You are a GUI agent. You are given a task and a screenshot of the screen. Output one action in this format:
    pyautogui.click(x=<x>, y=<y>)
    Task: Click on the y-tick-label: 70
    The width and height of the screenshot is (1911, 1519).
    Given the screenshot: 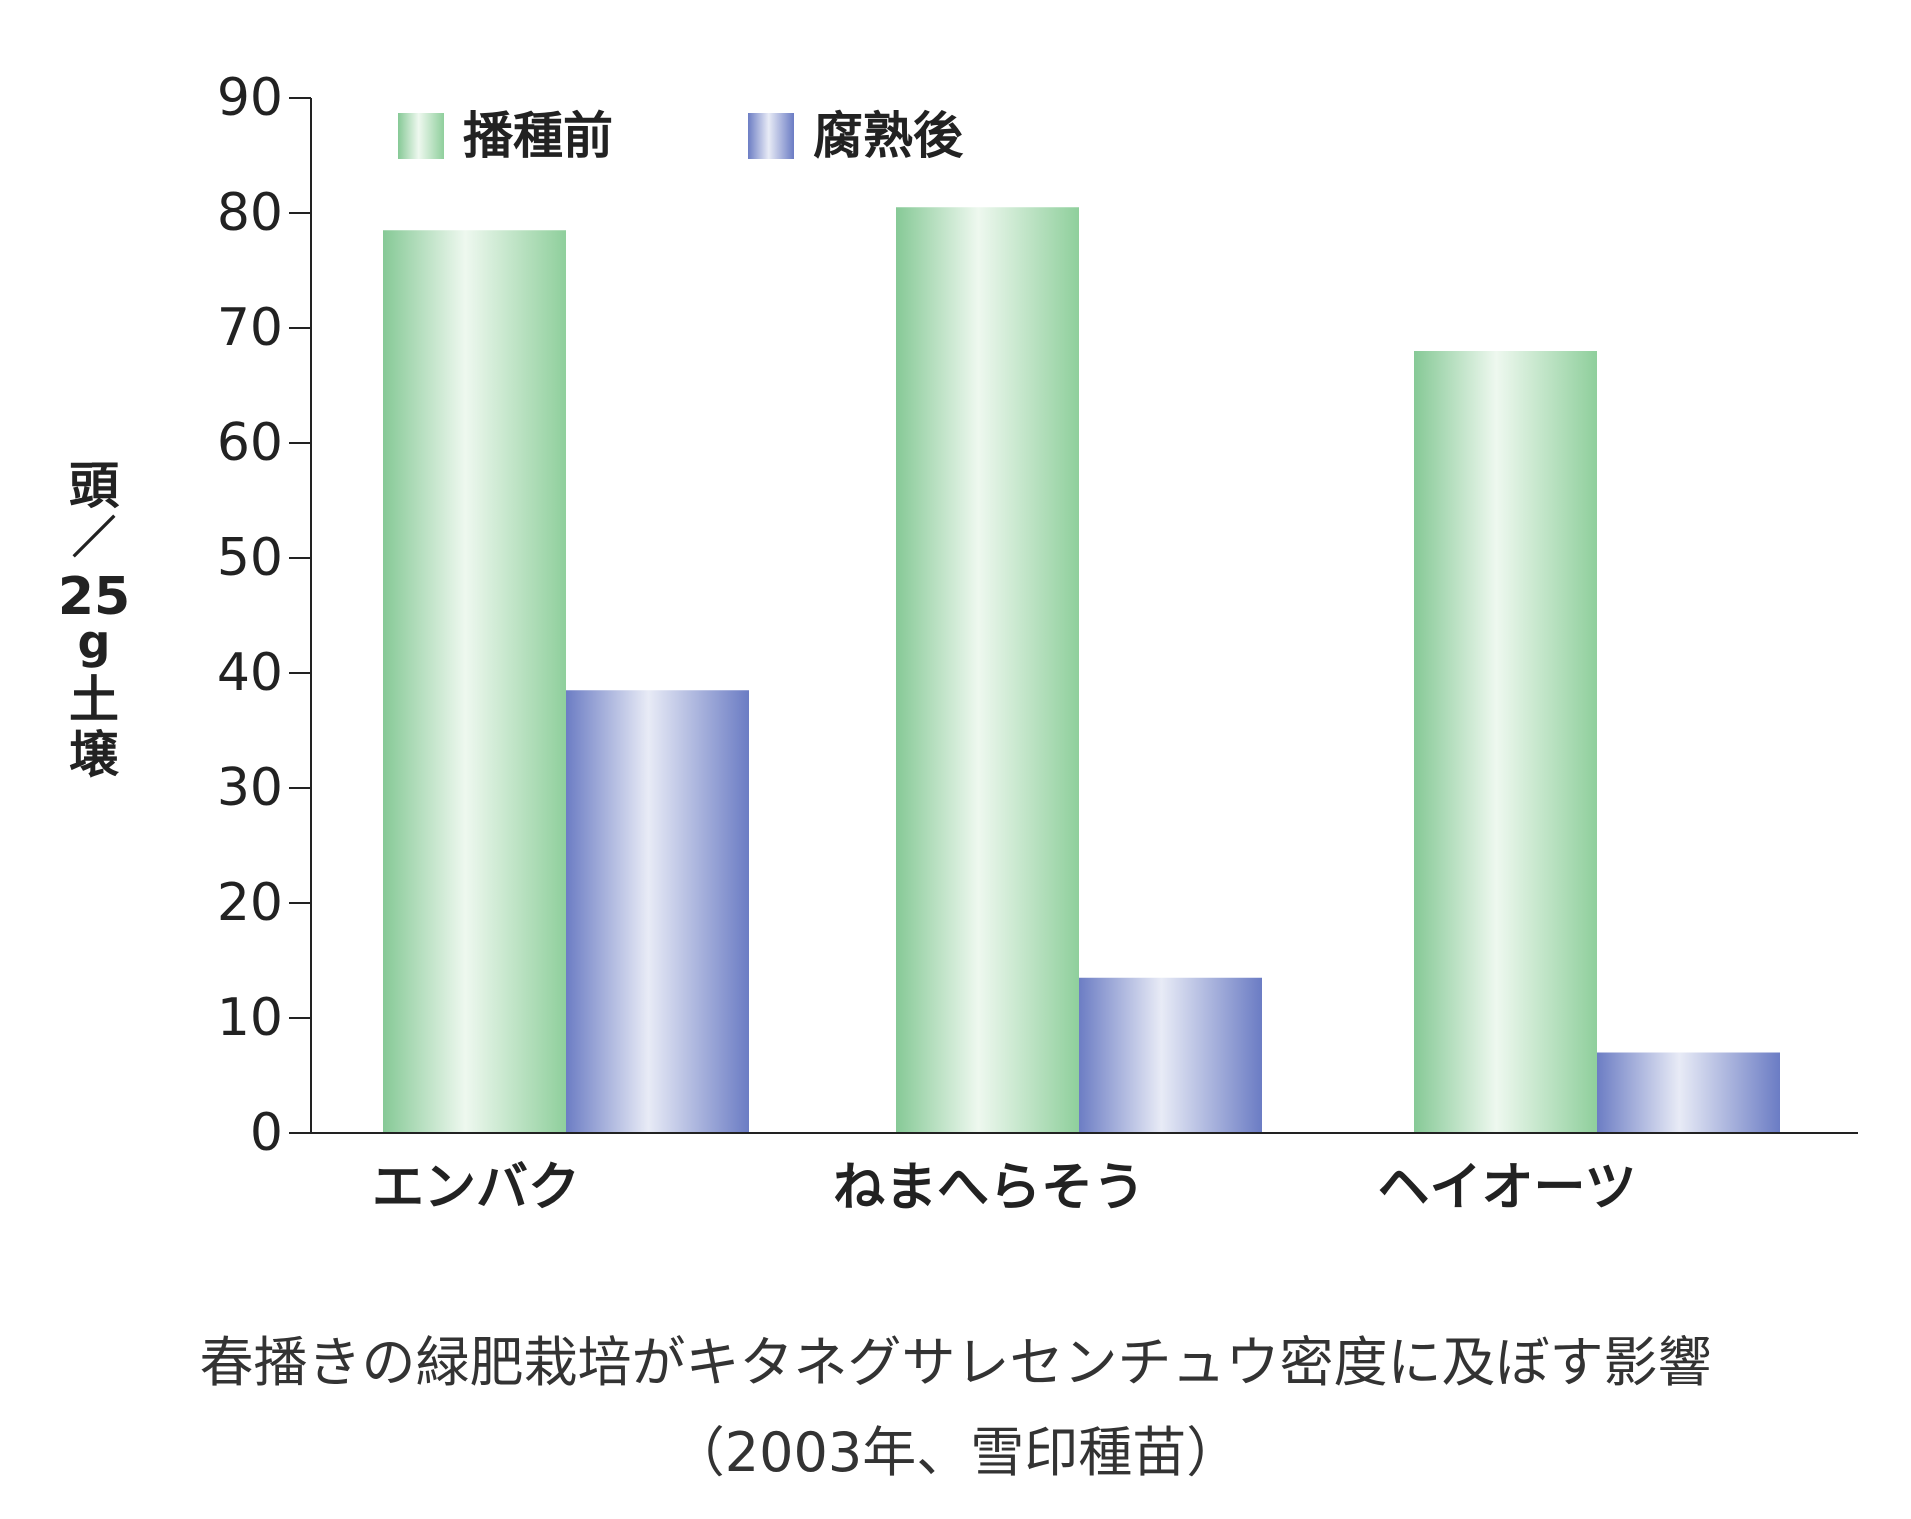 What is the action you would take?
    pyautogui.click(x=250, y=328)
    